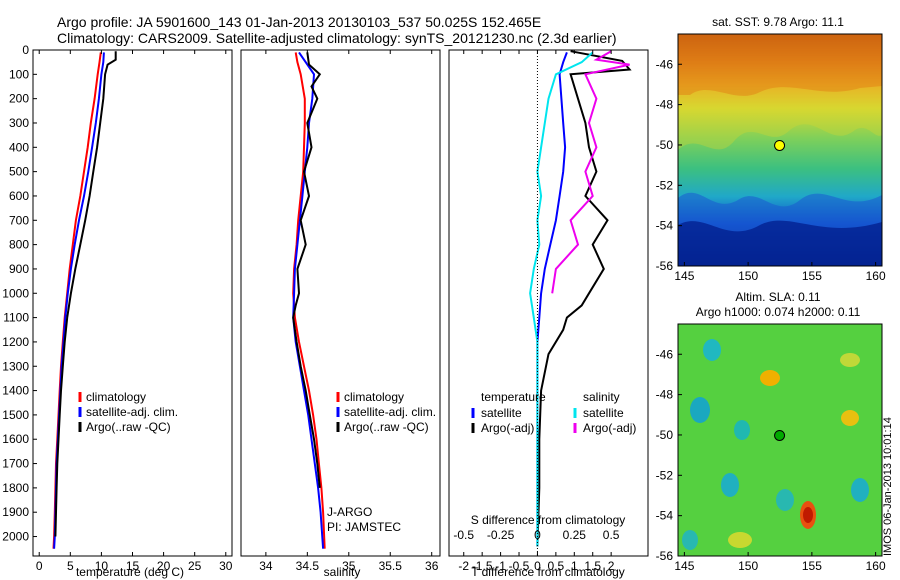 The width and height of the screenshot is (900, 580). What do you see at coordinates (128, 427) in the screenshot?
I see `temperature-legend-label-2: Argo(..raw -QC)` at bounding box center [128, 427].